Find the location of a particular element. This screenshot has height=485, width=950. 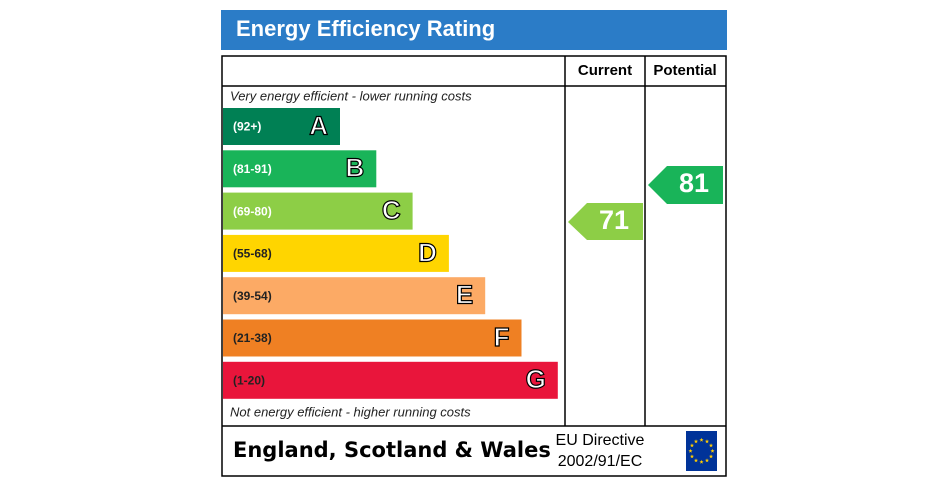

band-range: (55-68) is located at coordinates (252, 254).